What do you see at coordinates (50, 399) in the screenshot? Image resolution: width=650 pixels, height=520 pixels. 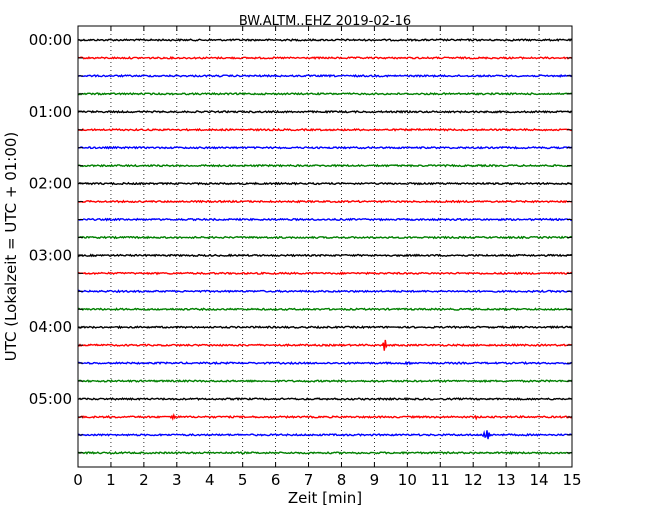 I see `y-tick-label: 05:00` at bounding box center [50, 399].